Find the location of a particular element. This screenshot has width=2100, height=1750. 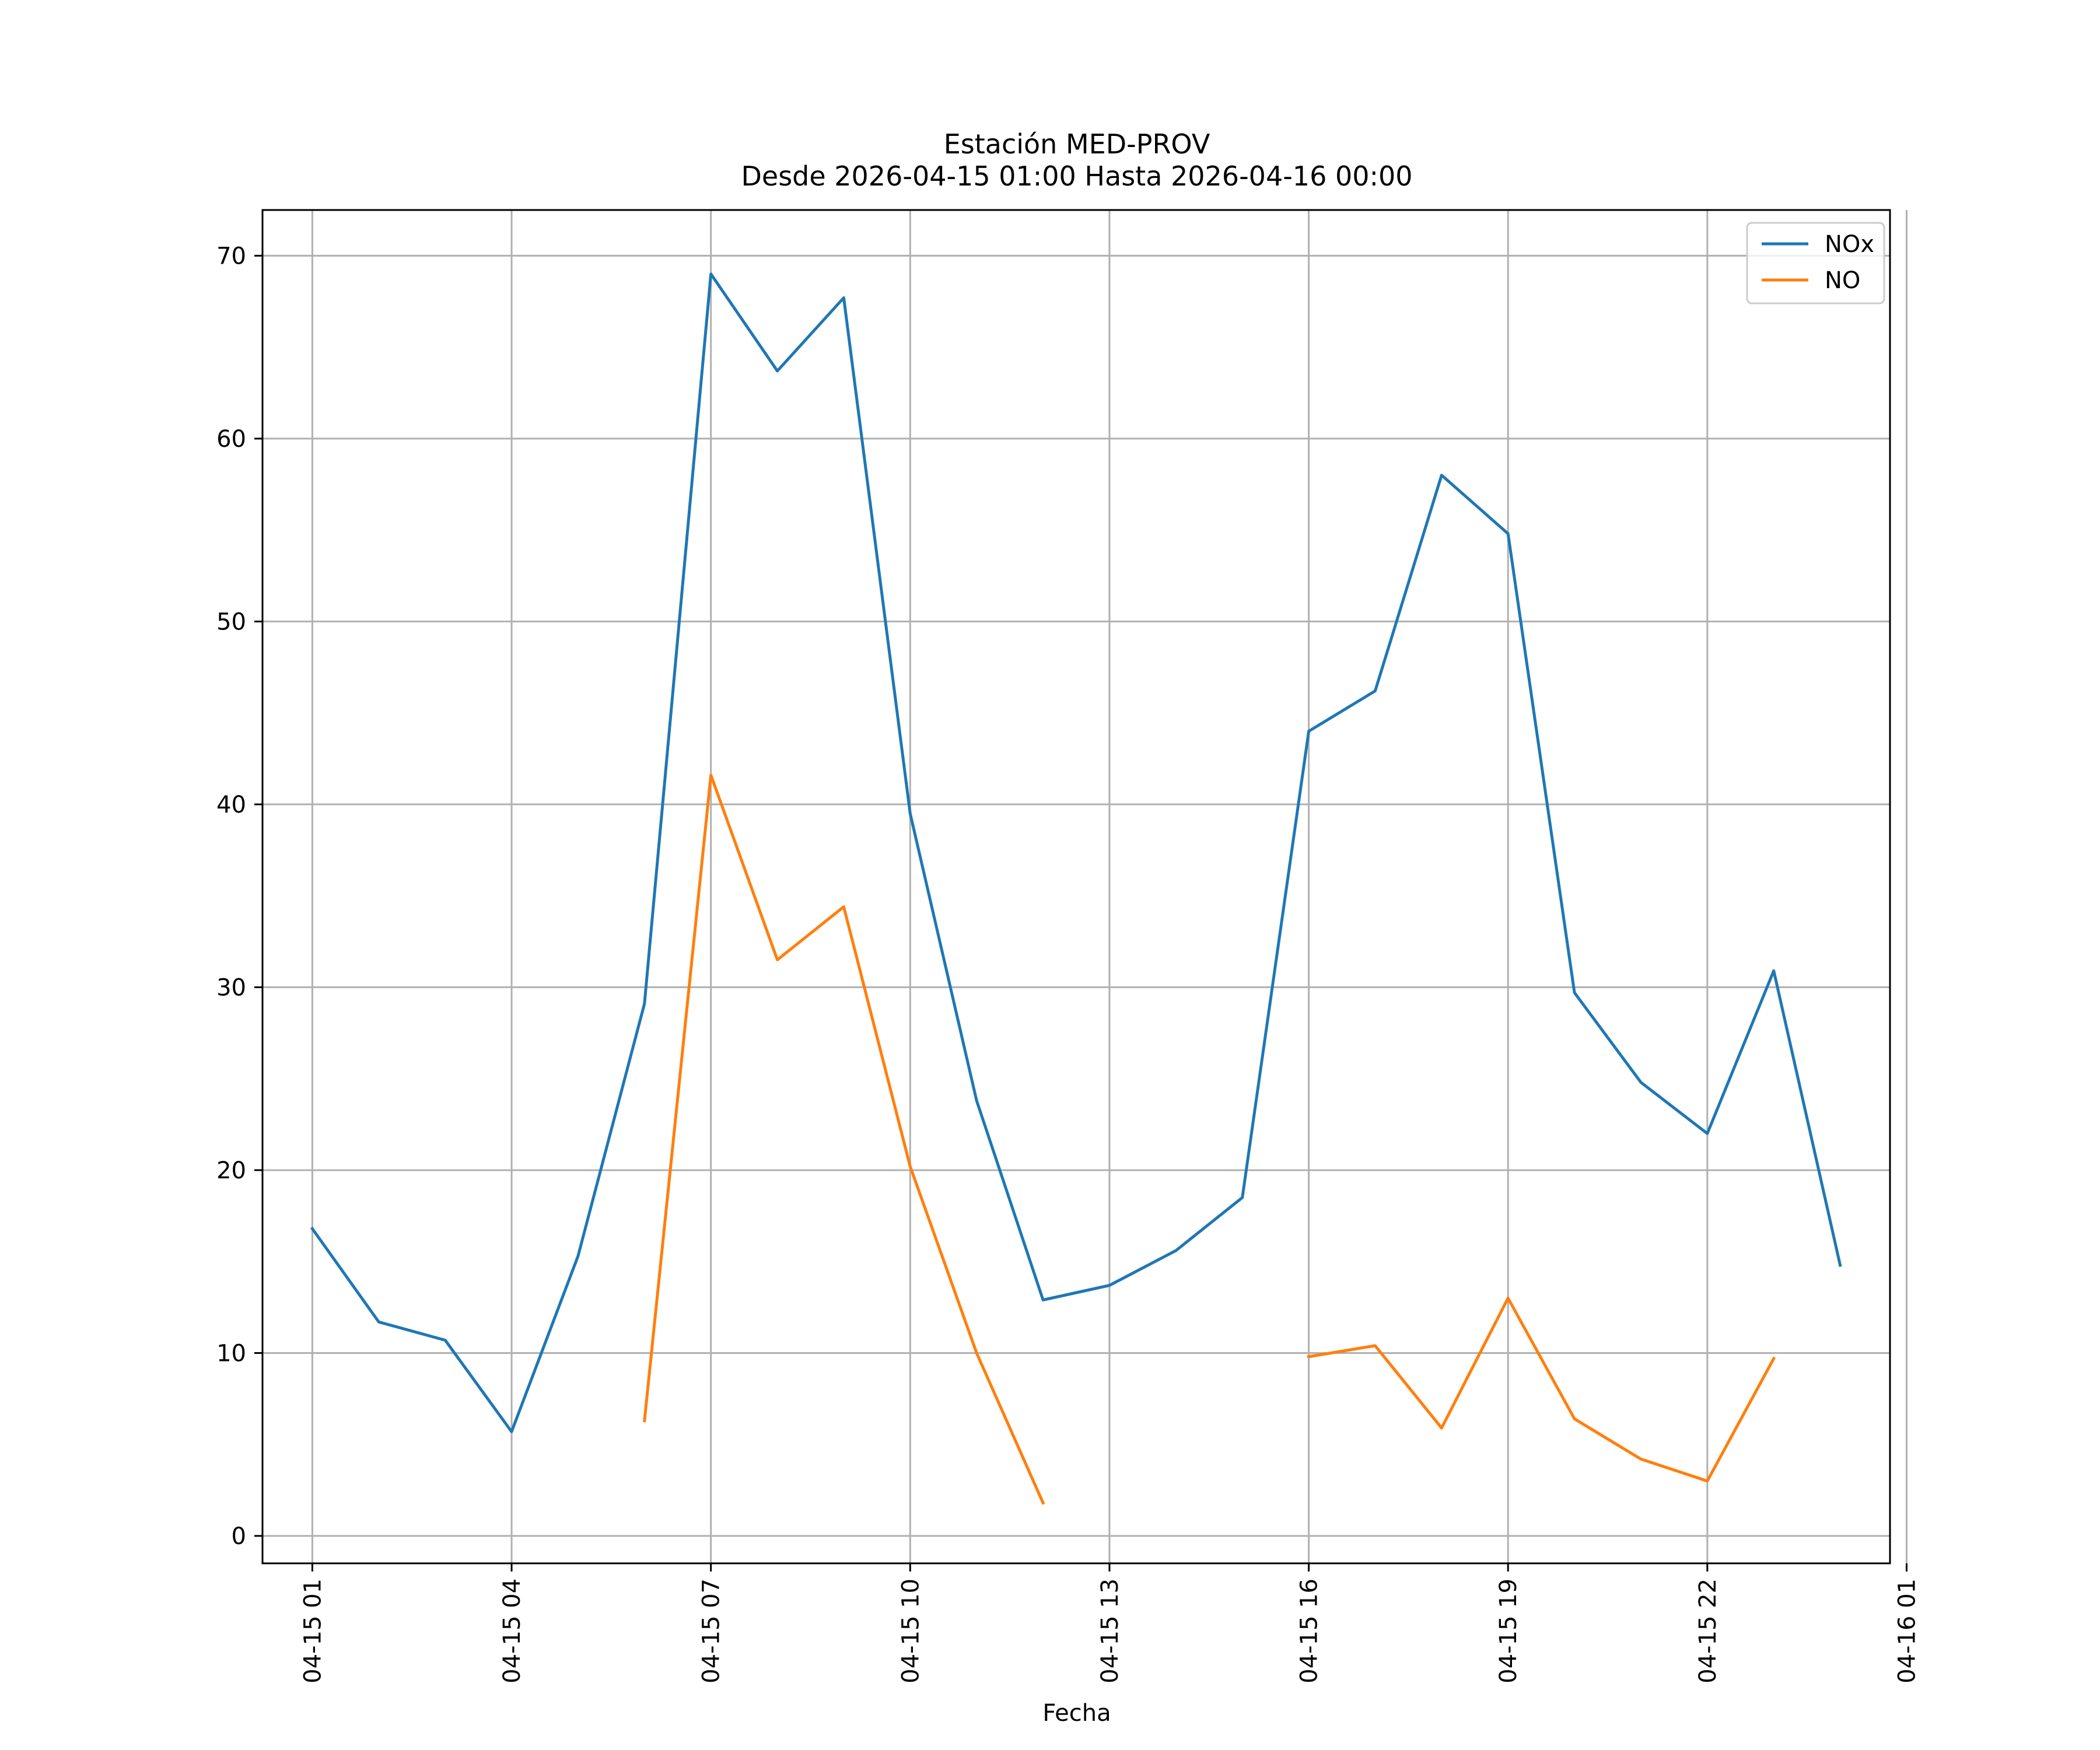

x-tick-label: 04-15 13 is located at coordinates (1110, 1631).